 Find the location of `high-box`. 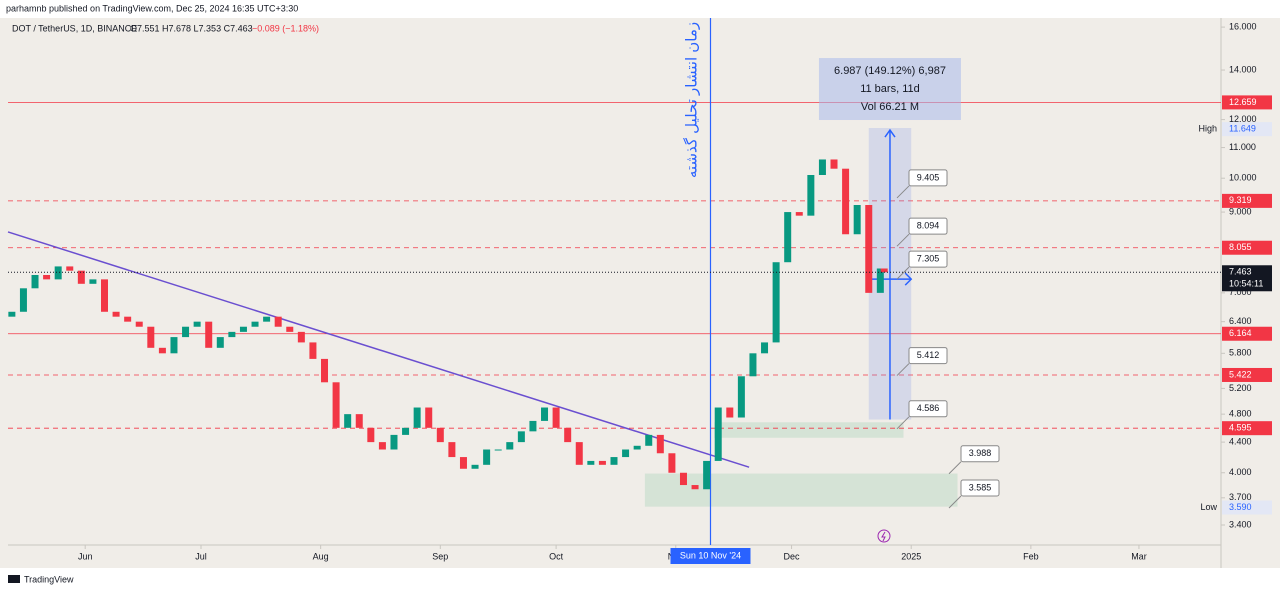

high-box is located at coordinates (1247, 129).